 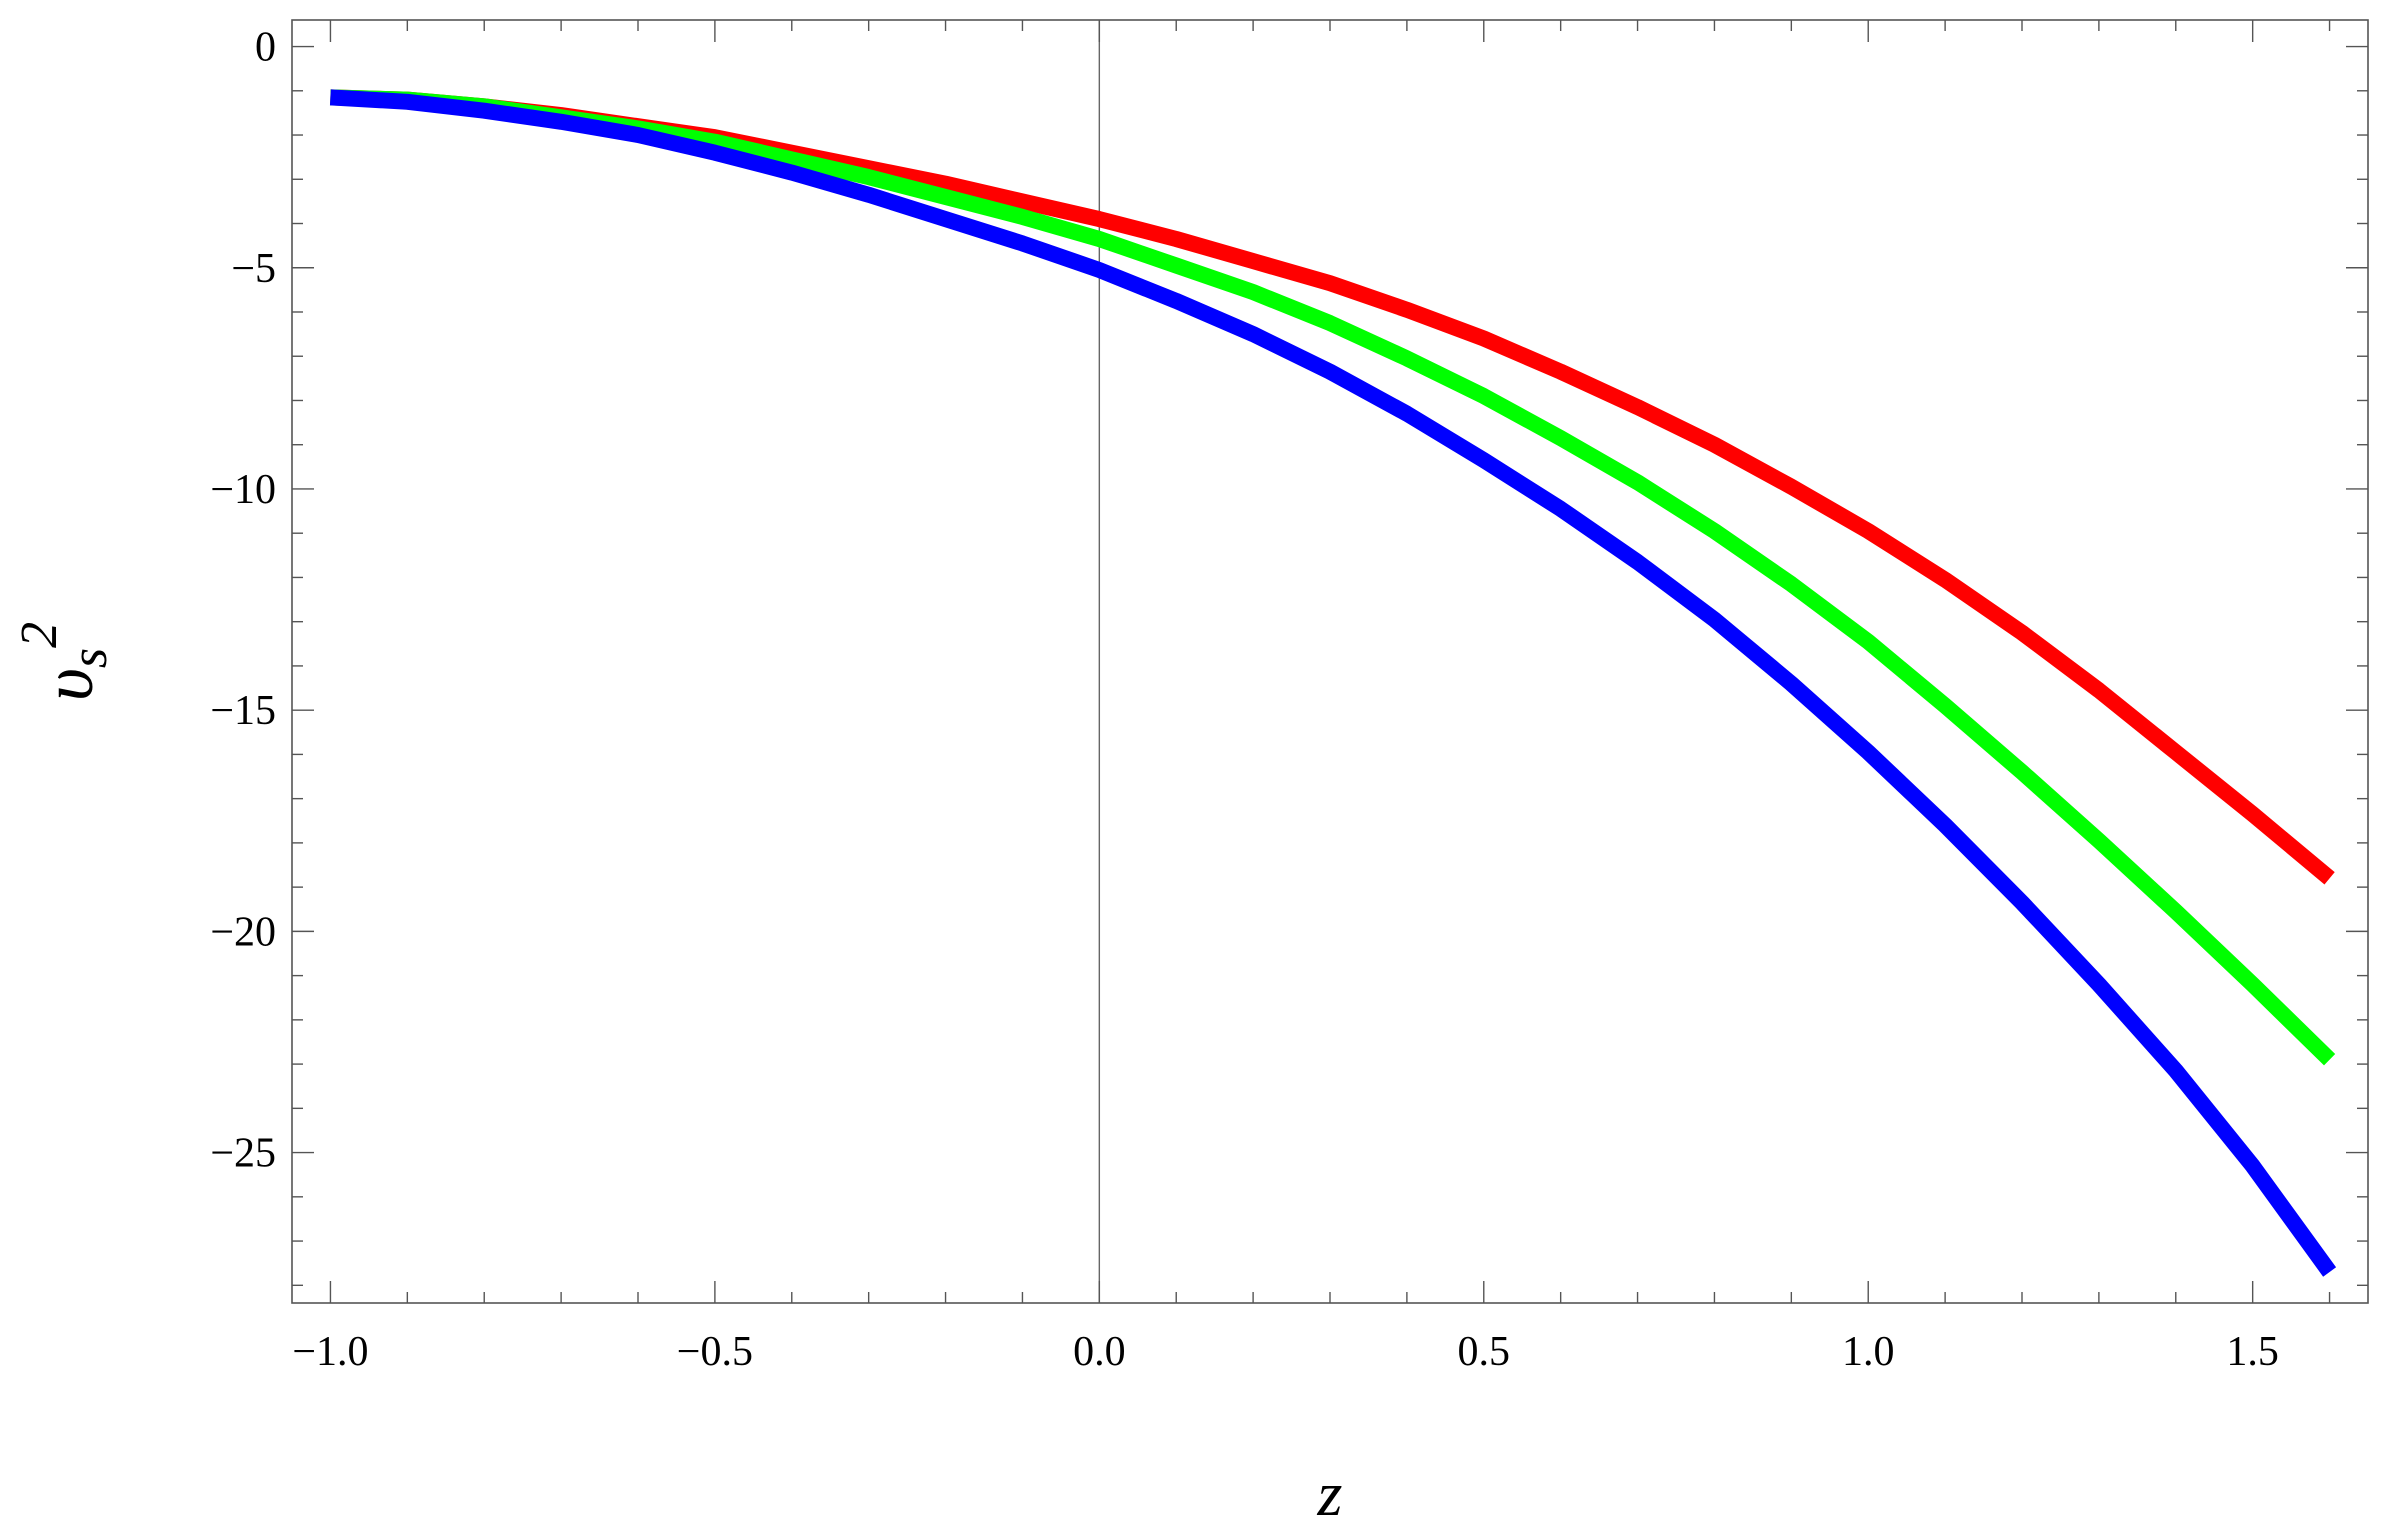 I want to click on y-tick-label: 0, so click(x=265, y=48).